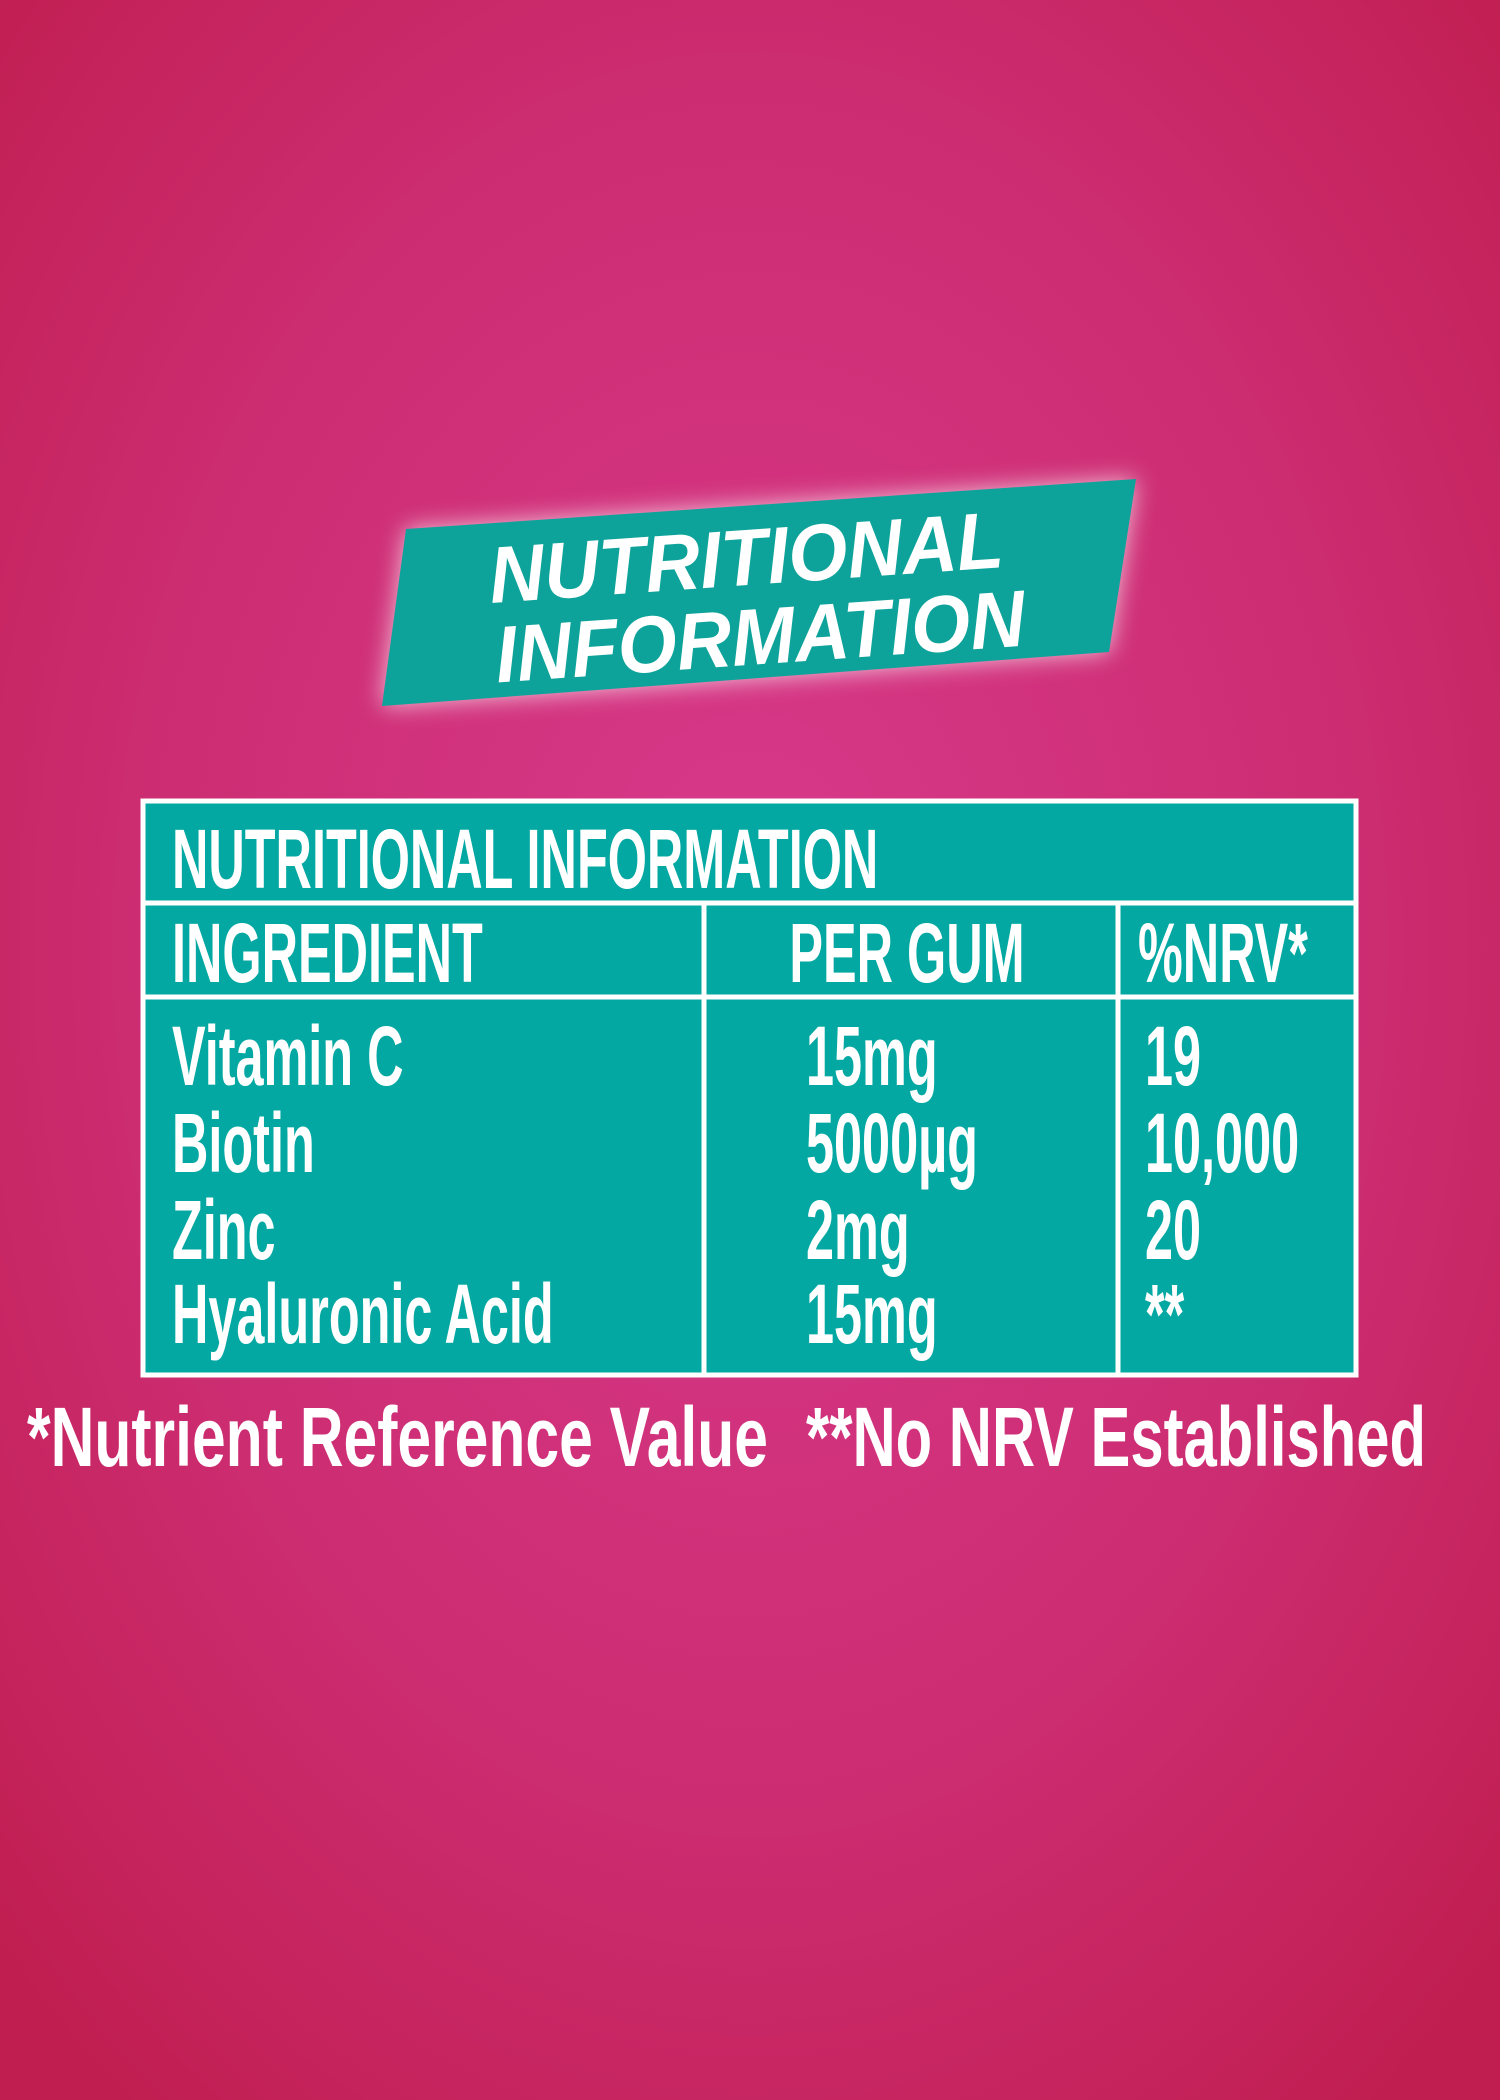  Describe the element at coordinates (1222, 1143) in the screenshot. I see `table-cell: 10,000` at that location.